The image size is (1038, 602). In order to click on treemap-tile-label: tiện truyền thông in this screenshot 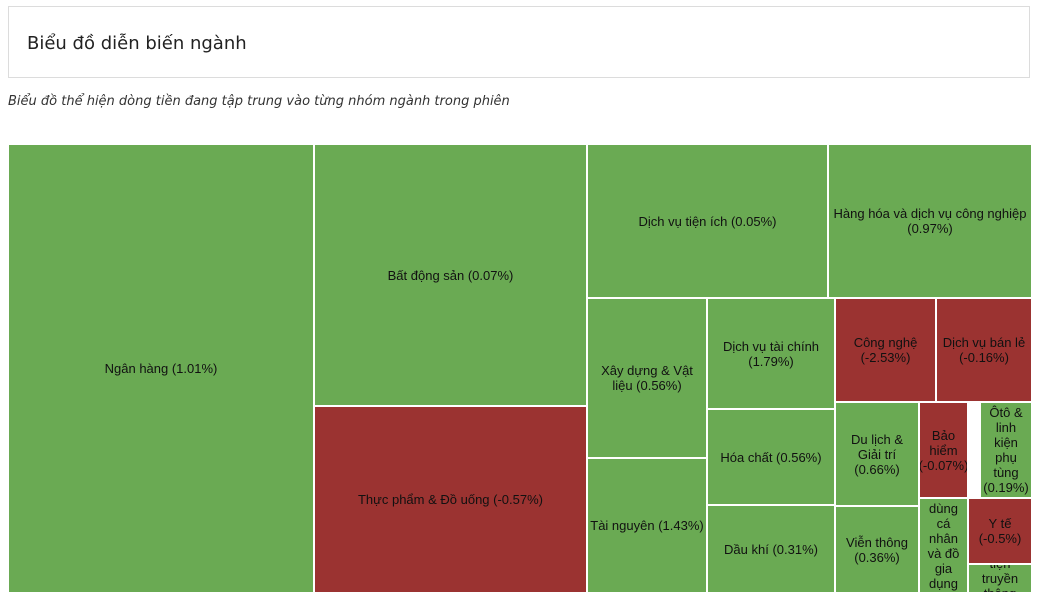, I will do `click(1000, 578)`.